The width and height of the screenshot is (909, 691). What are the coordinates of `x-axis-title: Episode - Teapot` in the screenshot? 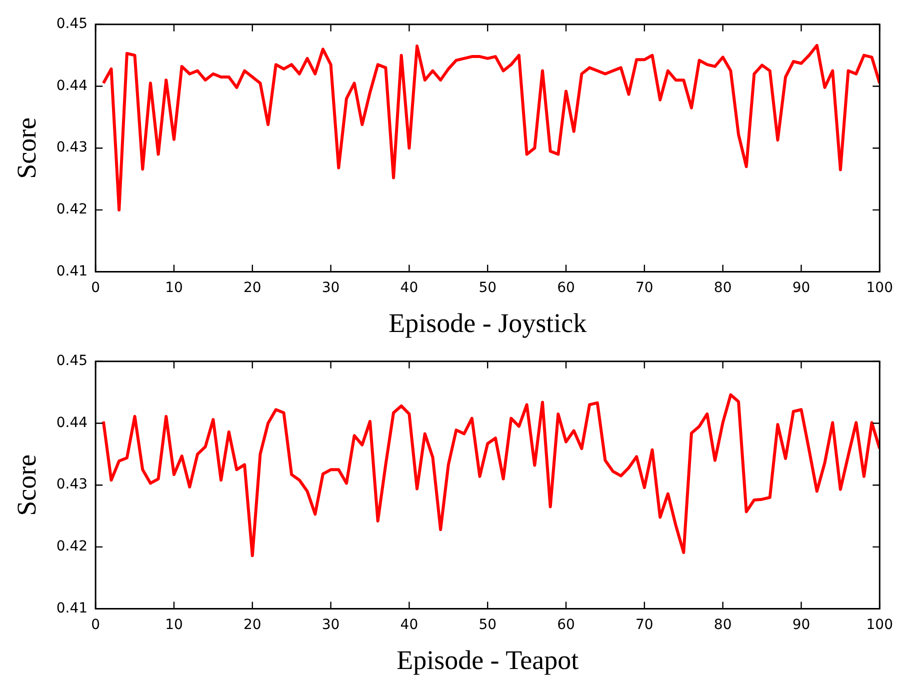 It's located at (488, 659).